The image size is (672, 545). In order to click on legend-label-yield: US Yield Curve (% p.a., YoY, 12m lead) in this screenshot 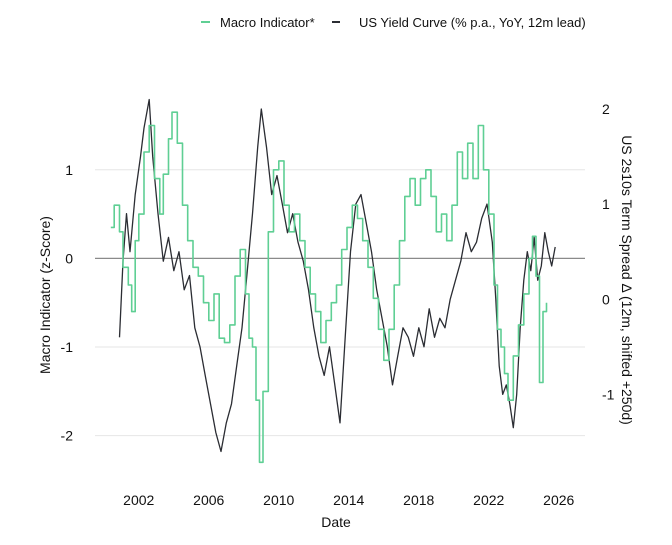, I will do `click(472, 22)`.